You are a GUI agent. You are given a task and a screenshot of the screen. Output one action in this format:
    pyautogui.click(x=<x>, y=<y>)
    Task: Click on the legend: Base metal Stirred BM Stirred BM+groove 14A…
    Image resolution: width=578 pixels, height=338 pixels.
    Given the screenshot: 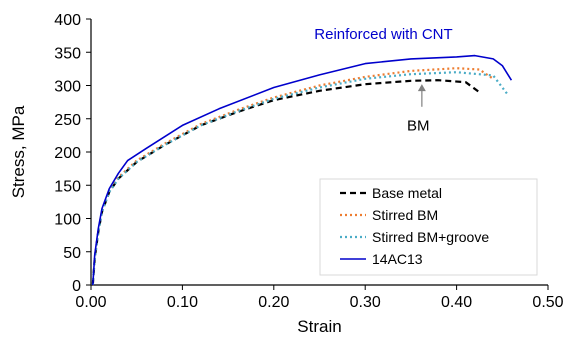 What is the action you would take?
    pyautogui.click(x=428, y=227)
    